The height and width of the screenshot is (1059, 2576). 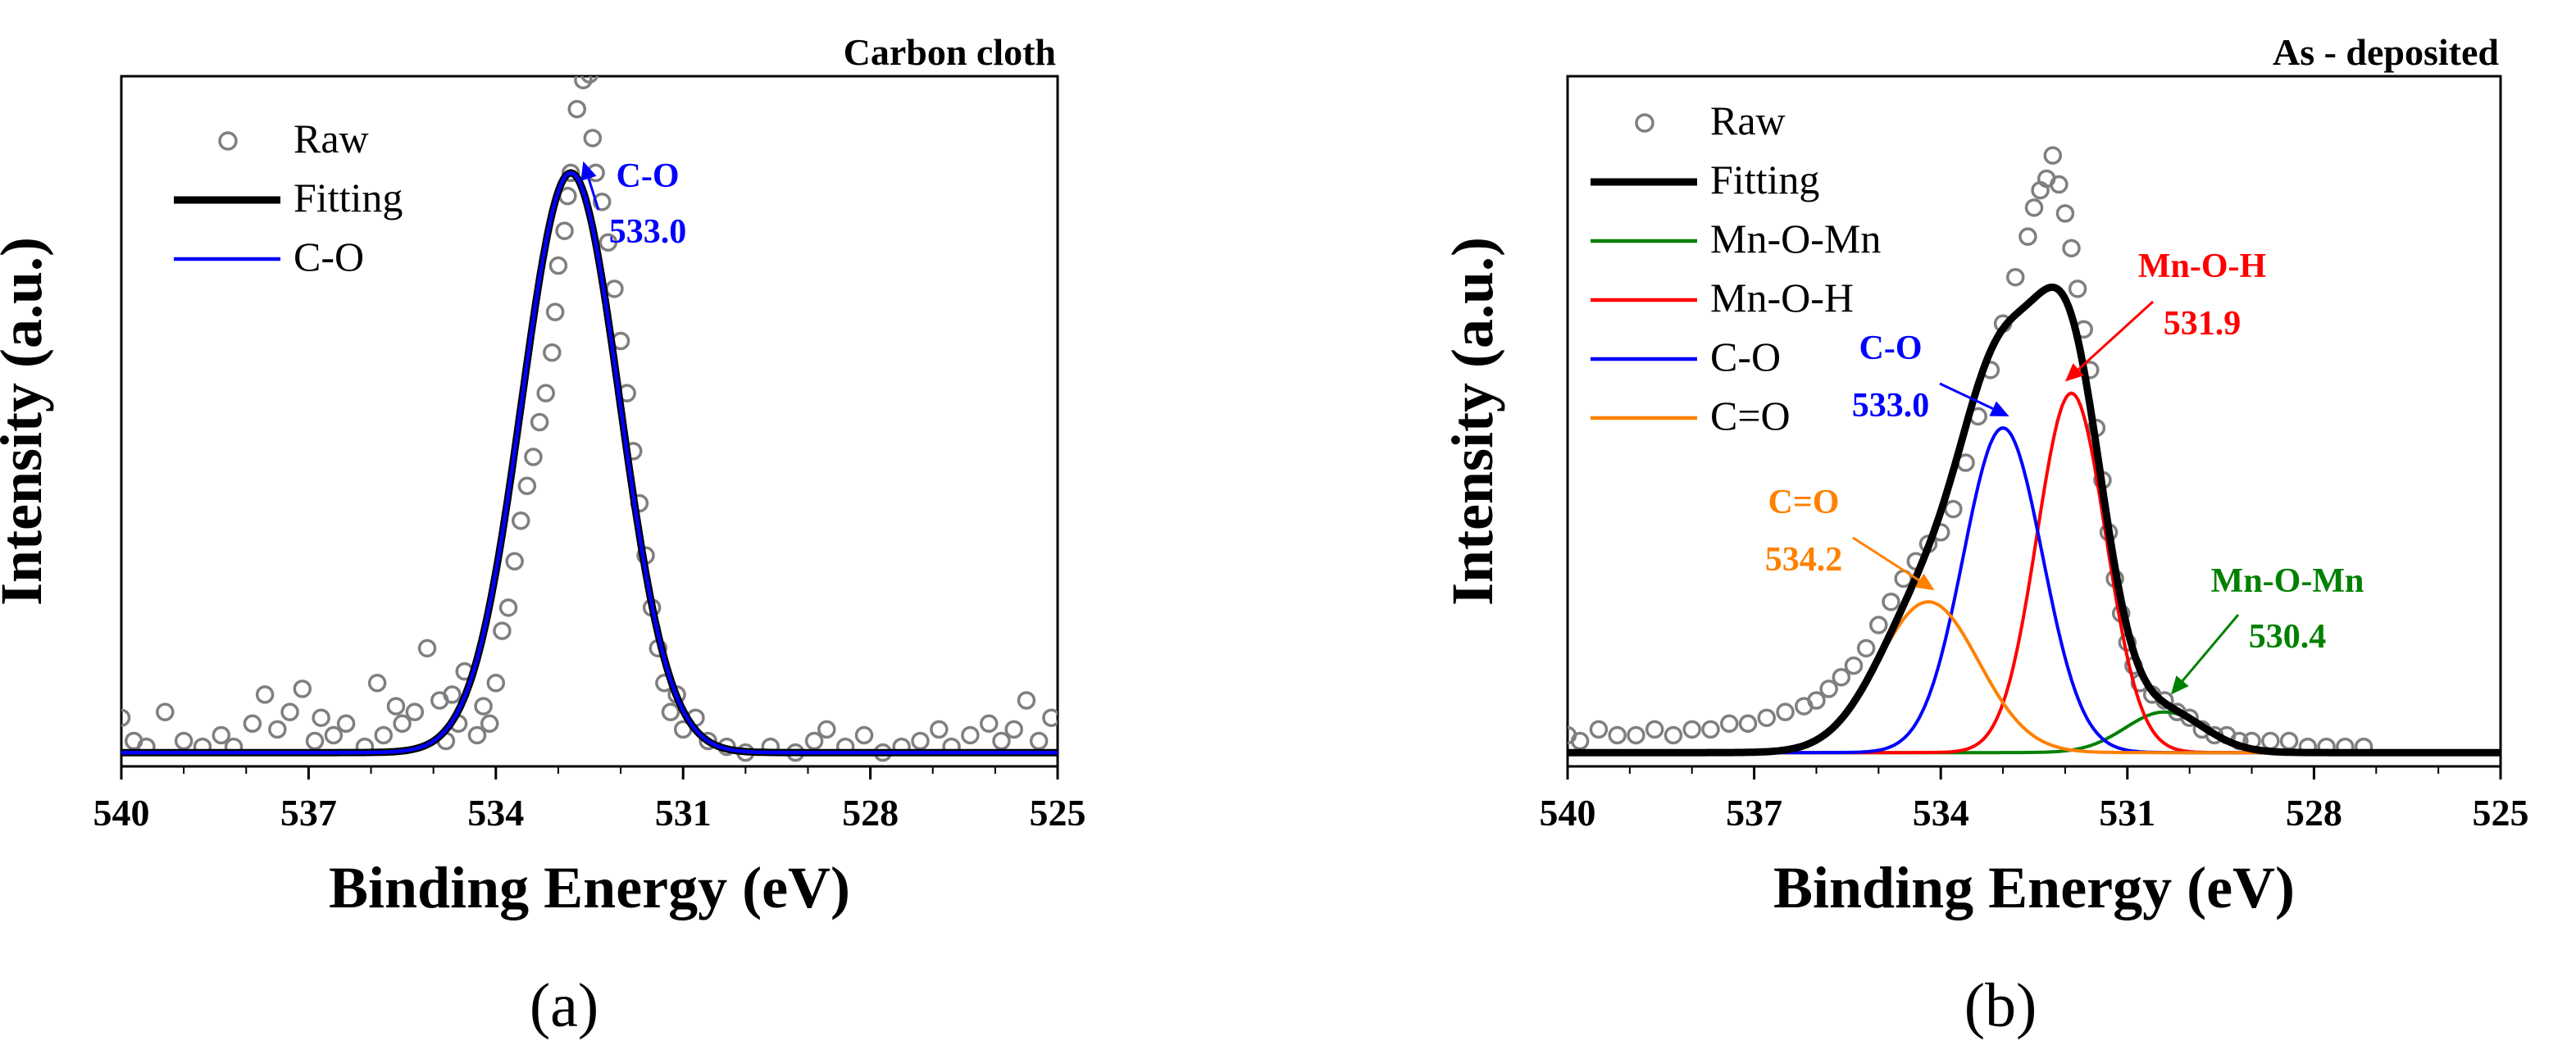 I want to click on x-tick-label: 531, so click(x=2127, y=813).